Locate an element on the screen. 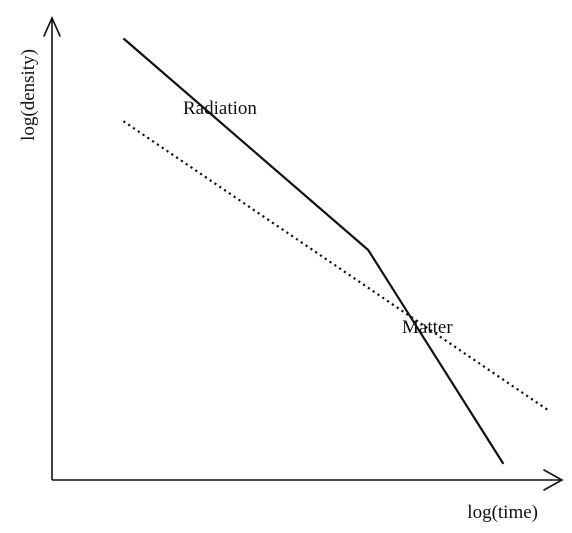 This screenshot has height=533, width=572. x-axis-arrow is located at coordinates (553, 480).